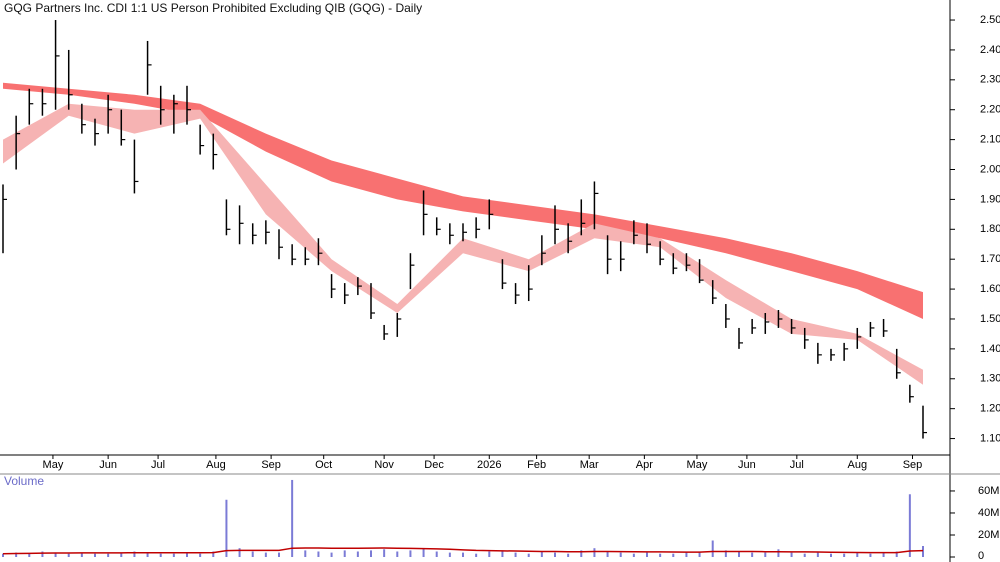 This screenshot has width=1000, height=562. I want to click on x-tick-label: Feb, so click(536, 465).